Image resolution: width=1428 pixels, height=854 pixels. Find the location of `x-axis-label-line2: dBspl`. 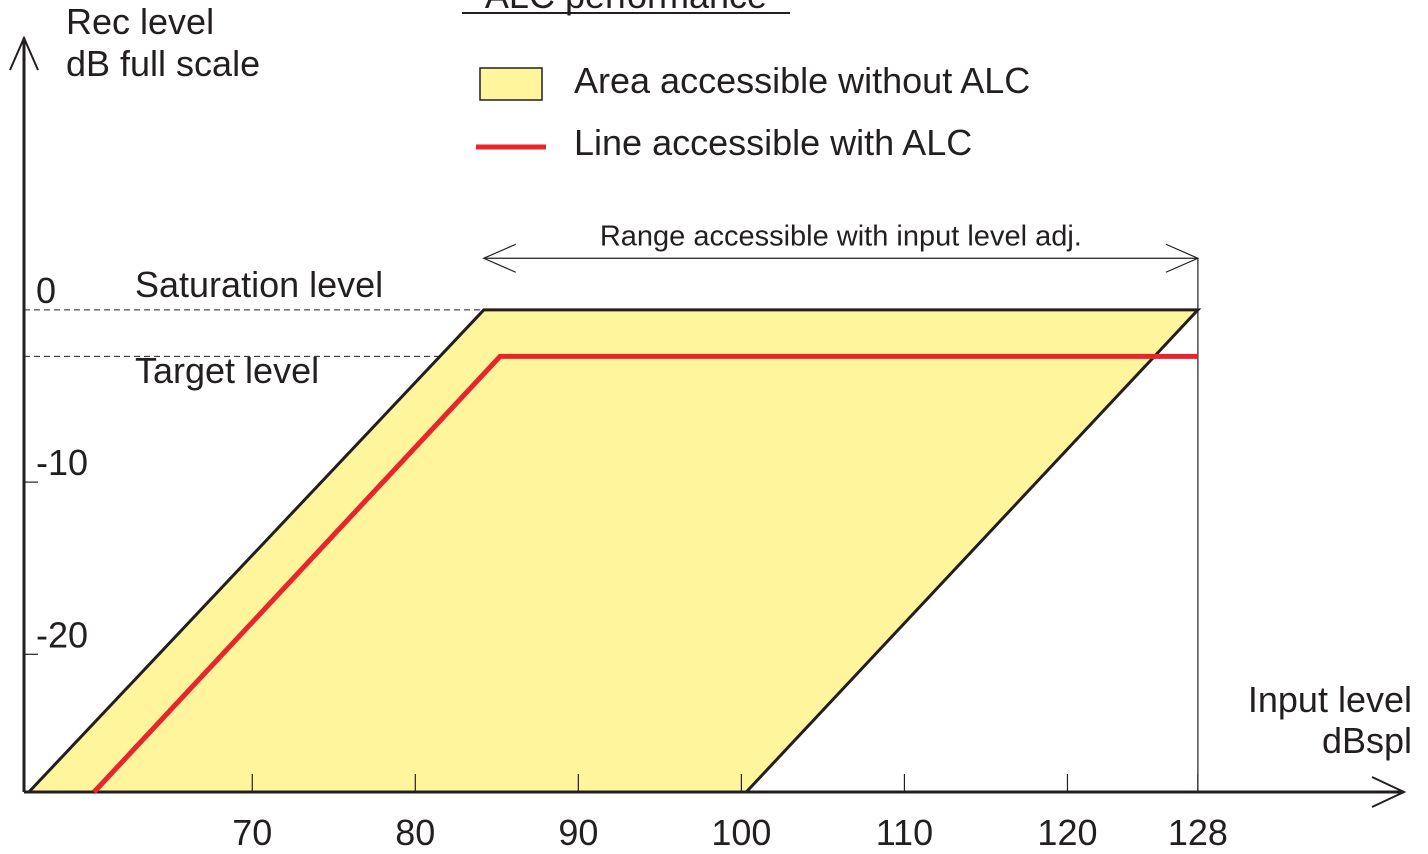

x-axis-label-line2: dBspl is located at coordinates (1367, 740).